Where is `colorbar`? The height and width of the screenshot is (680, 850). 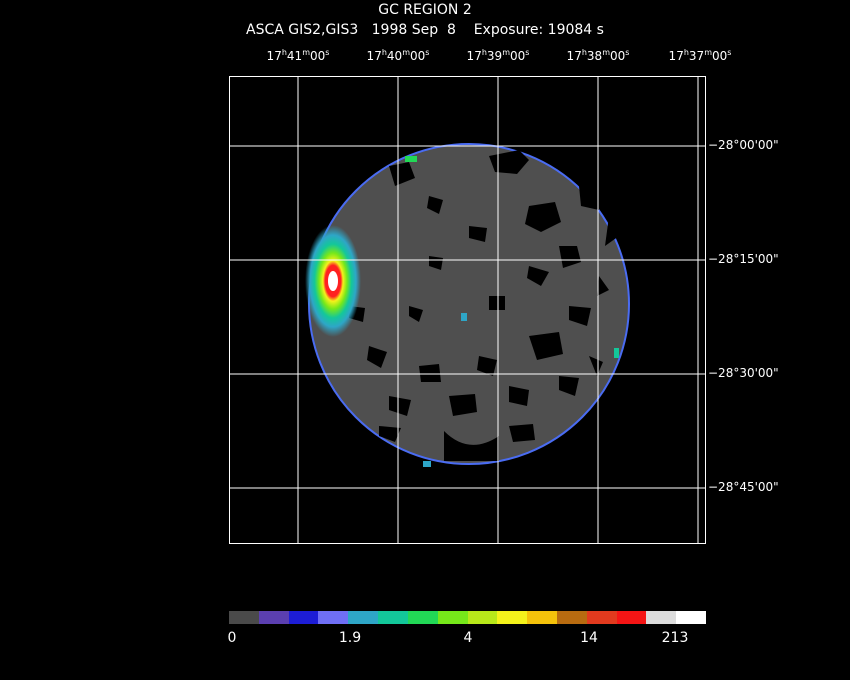 colorbar is located at coordinates (467, 617).